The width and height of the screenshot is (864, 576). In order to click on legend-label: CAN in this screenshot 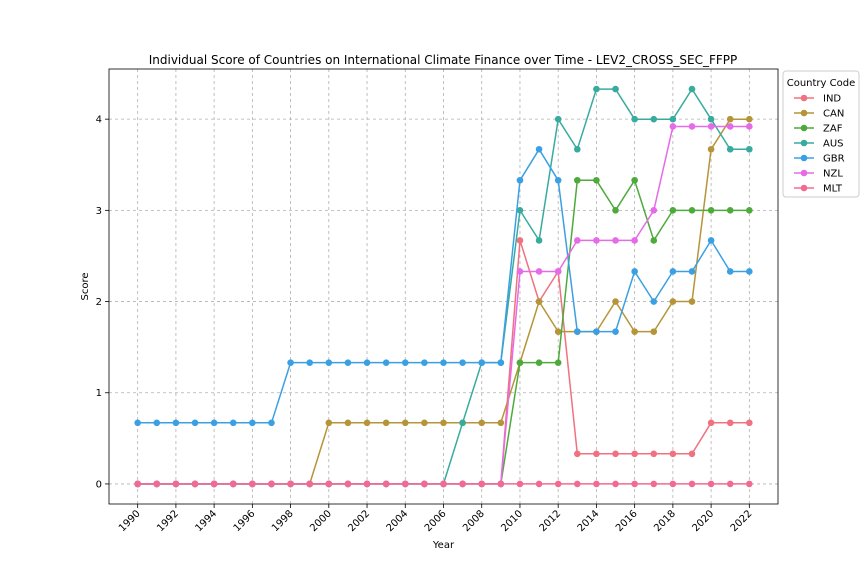, I will do `click(833, 114)`.